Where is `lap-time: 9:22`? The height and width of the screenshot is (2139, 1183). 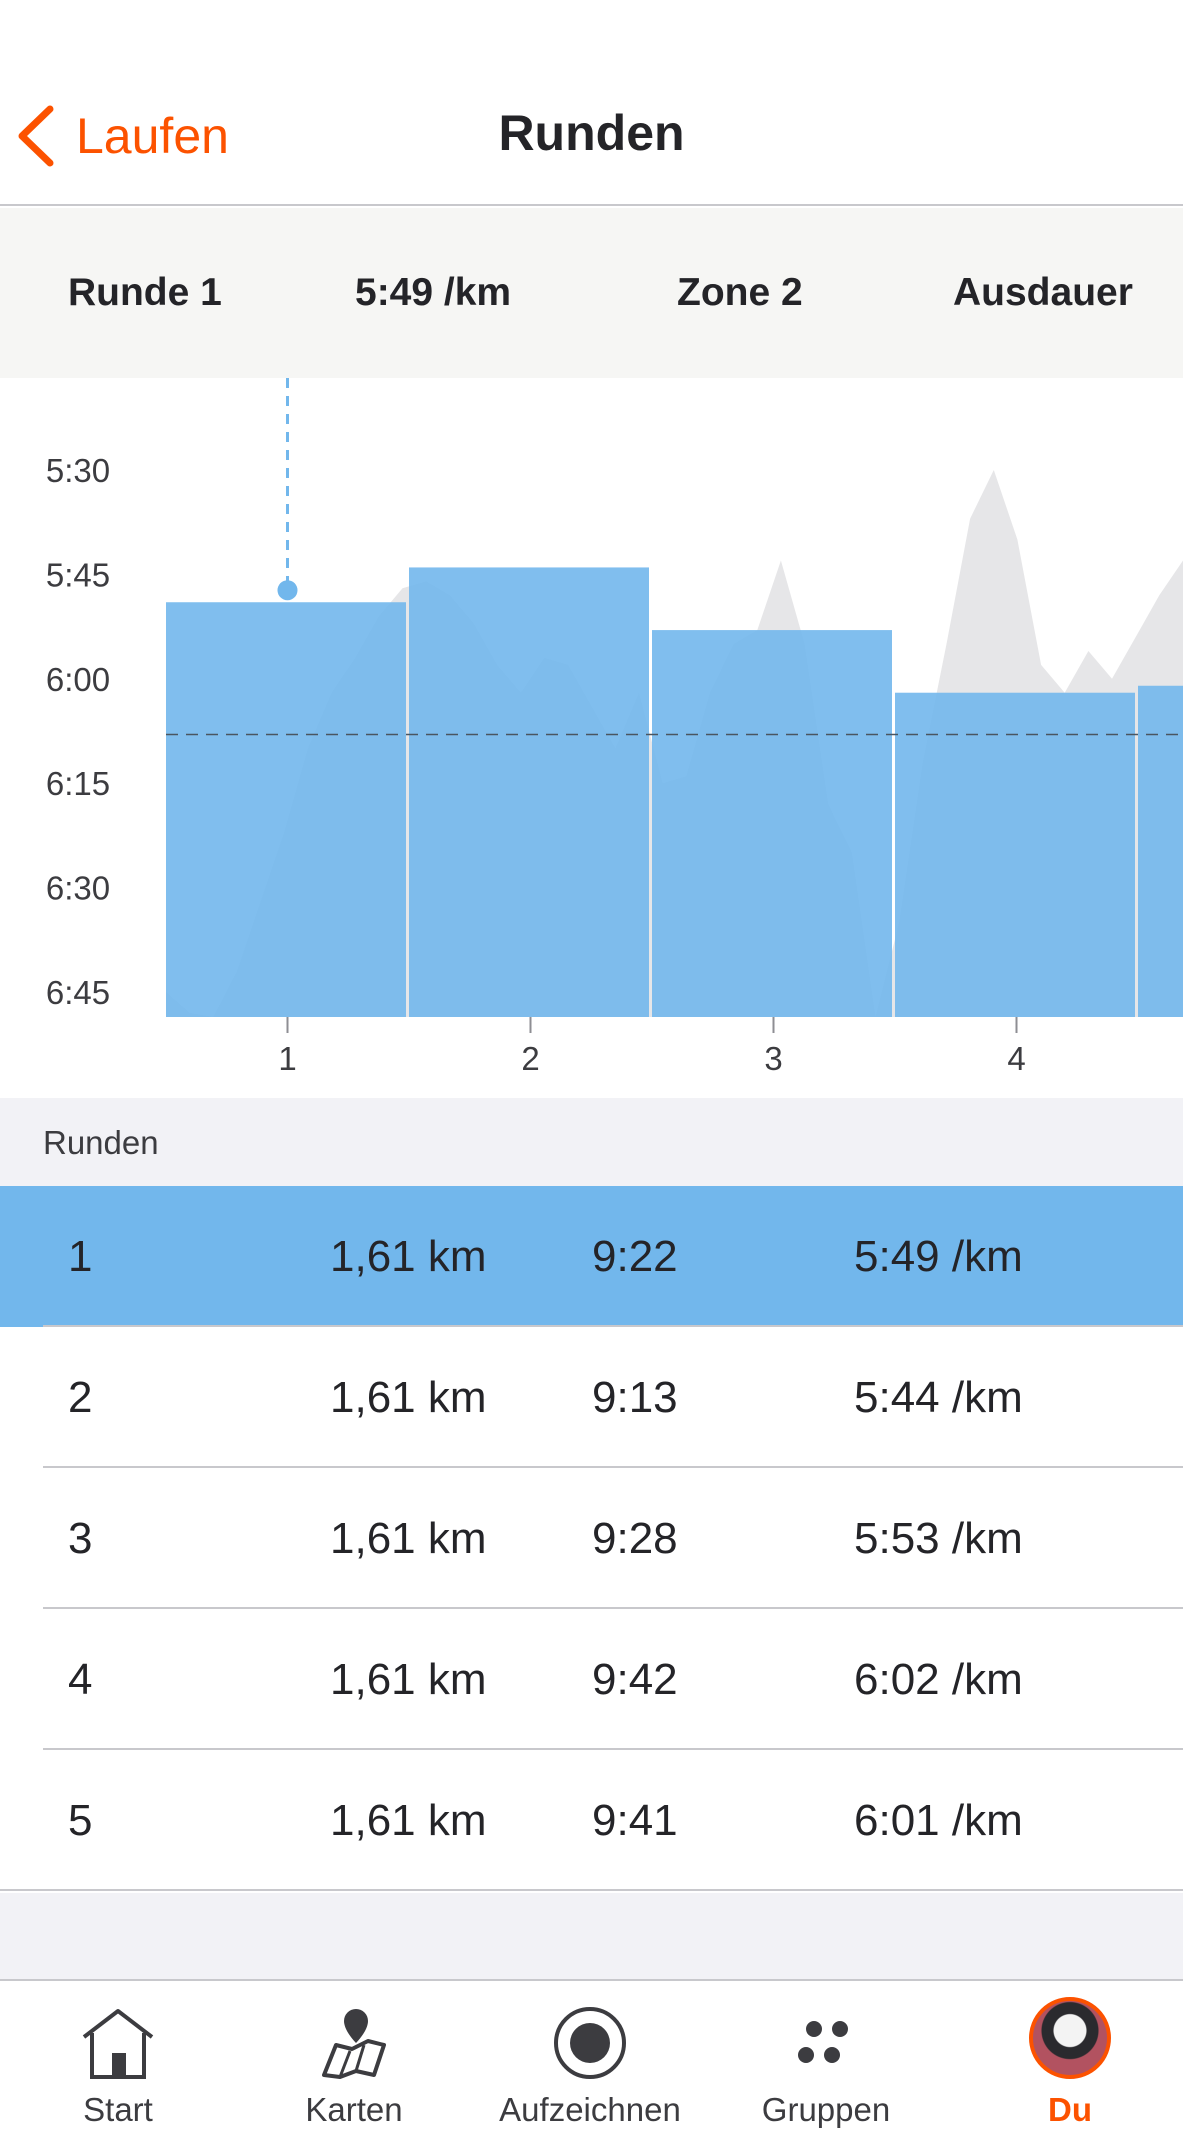
lap-time: 9:22 is located at coordinates (635, 1256).